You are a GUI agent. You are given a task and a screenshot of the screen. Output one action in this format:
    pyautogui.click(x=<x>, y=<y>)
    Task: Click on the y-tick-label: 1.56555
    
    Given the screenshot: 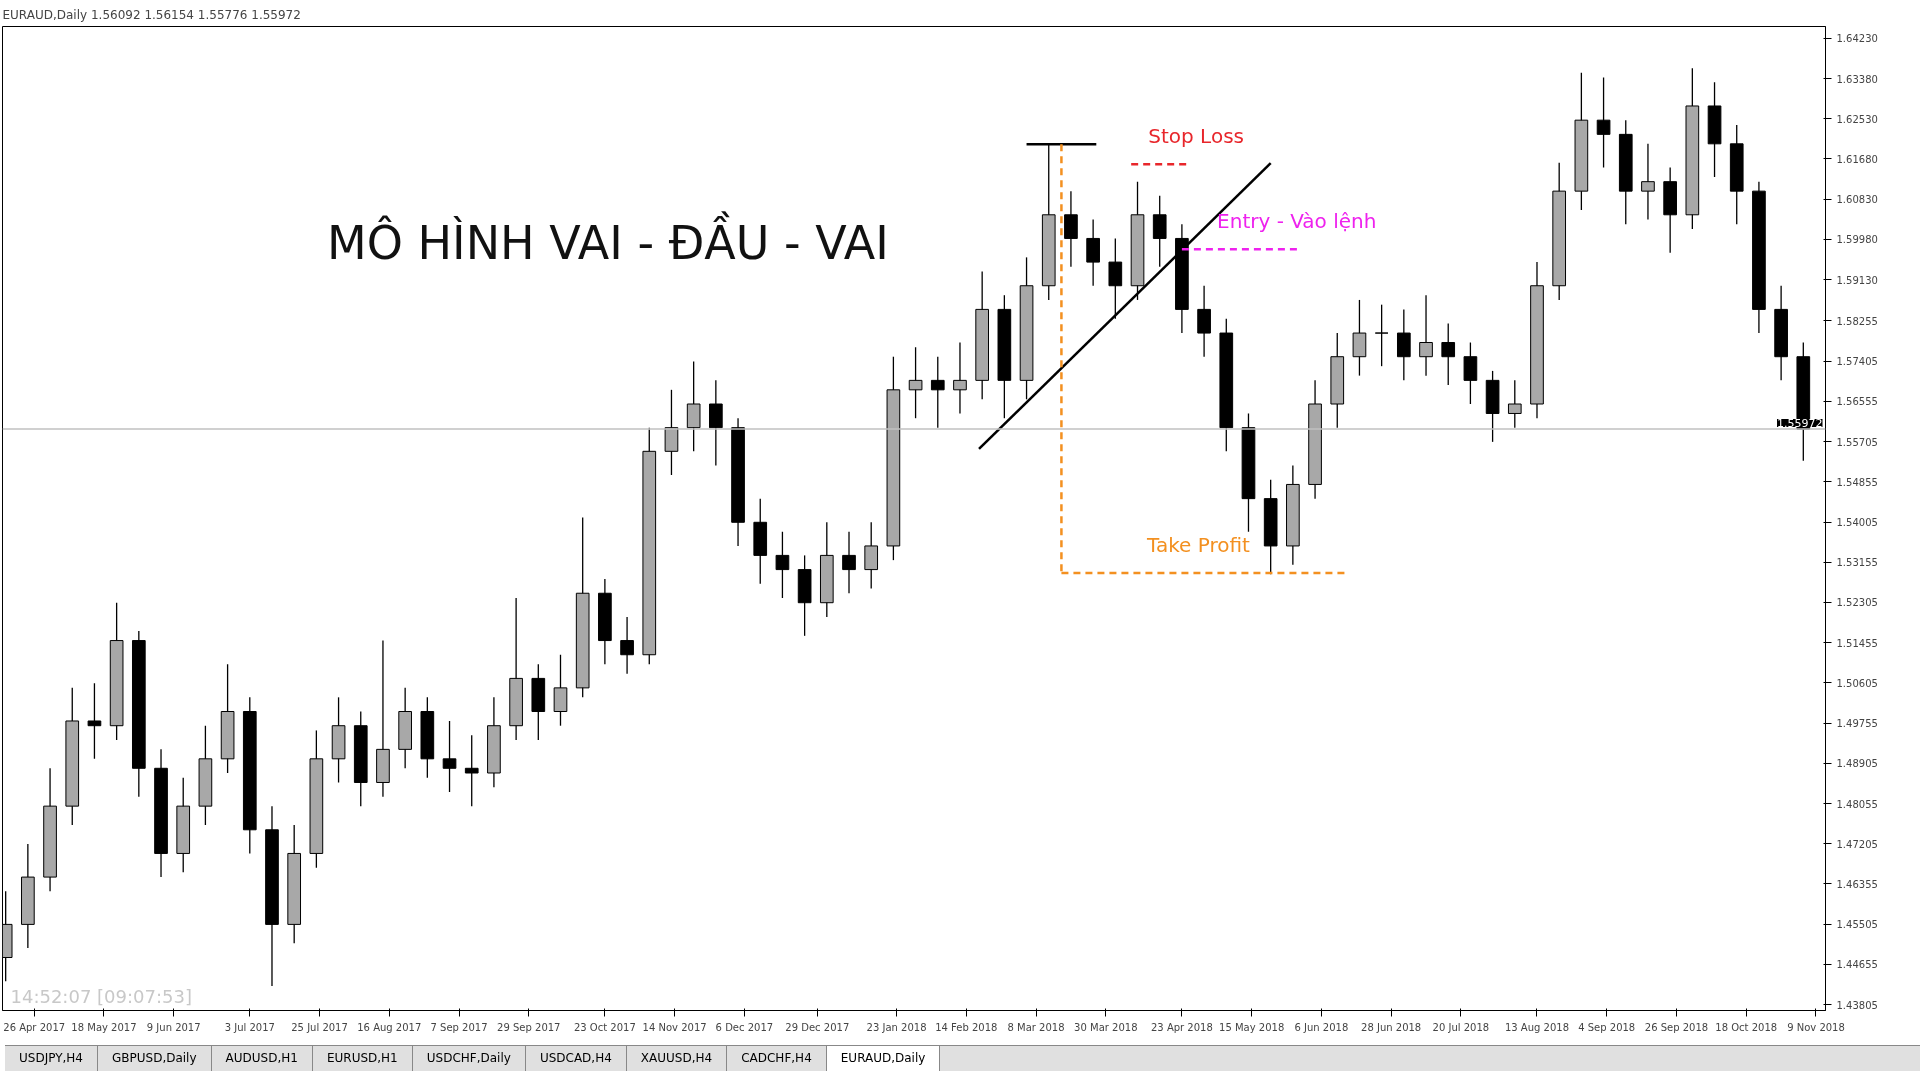 What is the action you would take?
    pyautogui.click(x=1857, y=402)
    